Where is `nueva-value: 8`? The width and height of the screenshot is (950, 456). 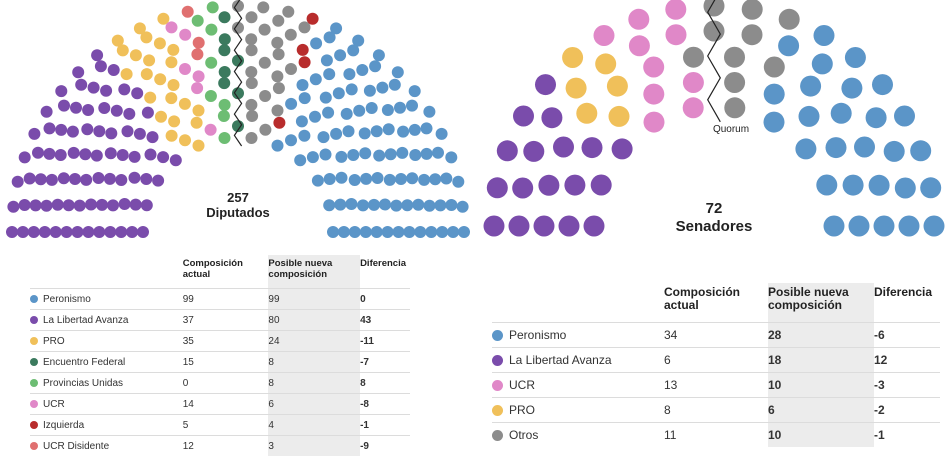 nueva-value: 8 is located at coordinates (314, 383).